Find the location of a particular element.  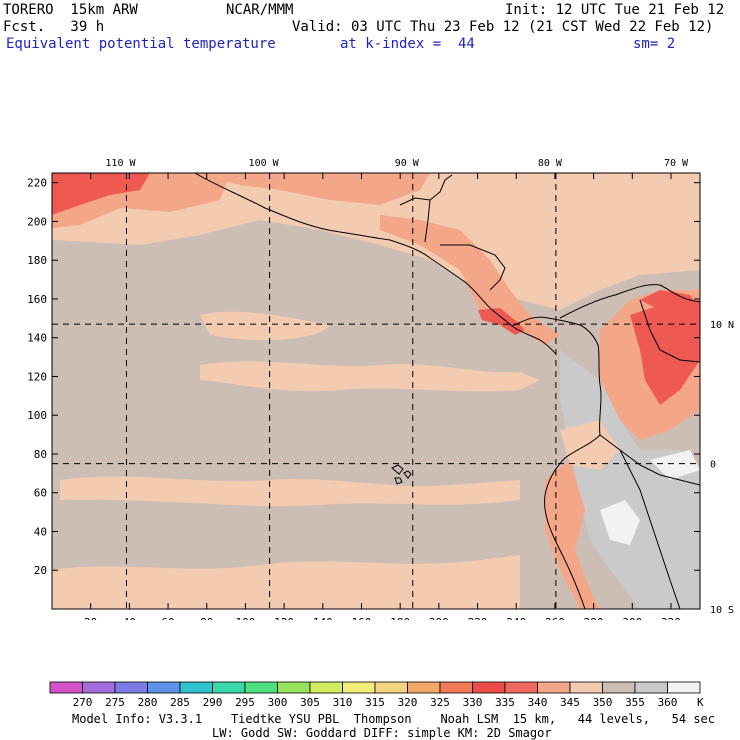

x-tick-label: 220 is located at coordinates (478, 618).